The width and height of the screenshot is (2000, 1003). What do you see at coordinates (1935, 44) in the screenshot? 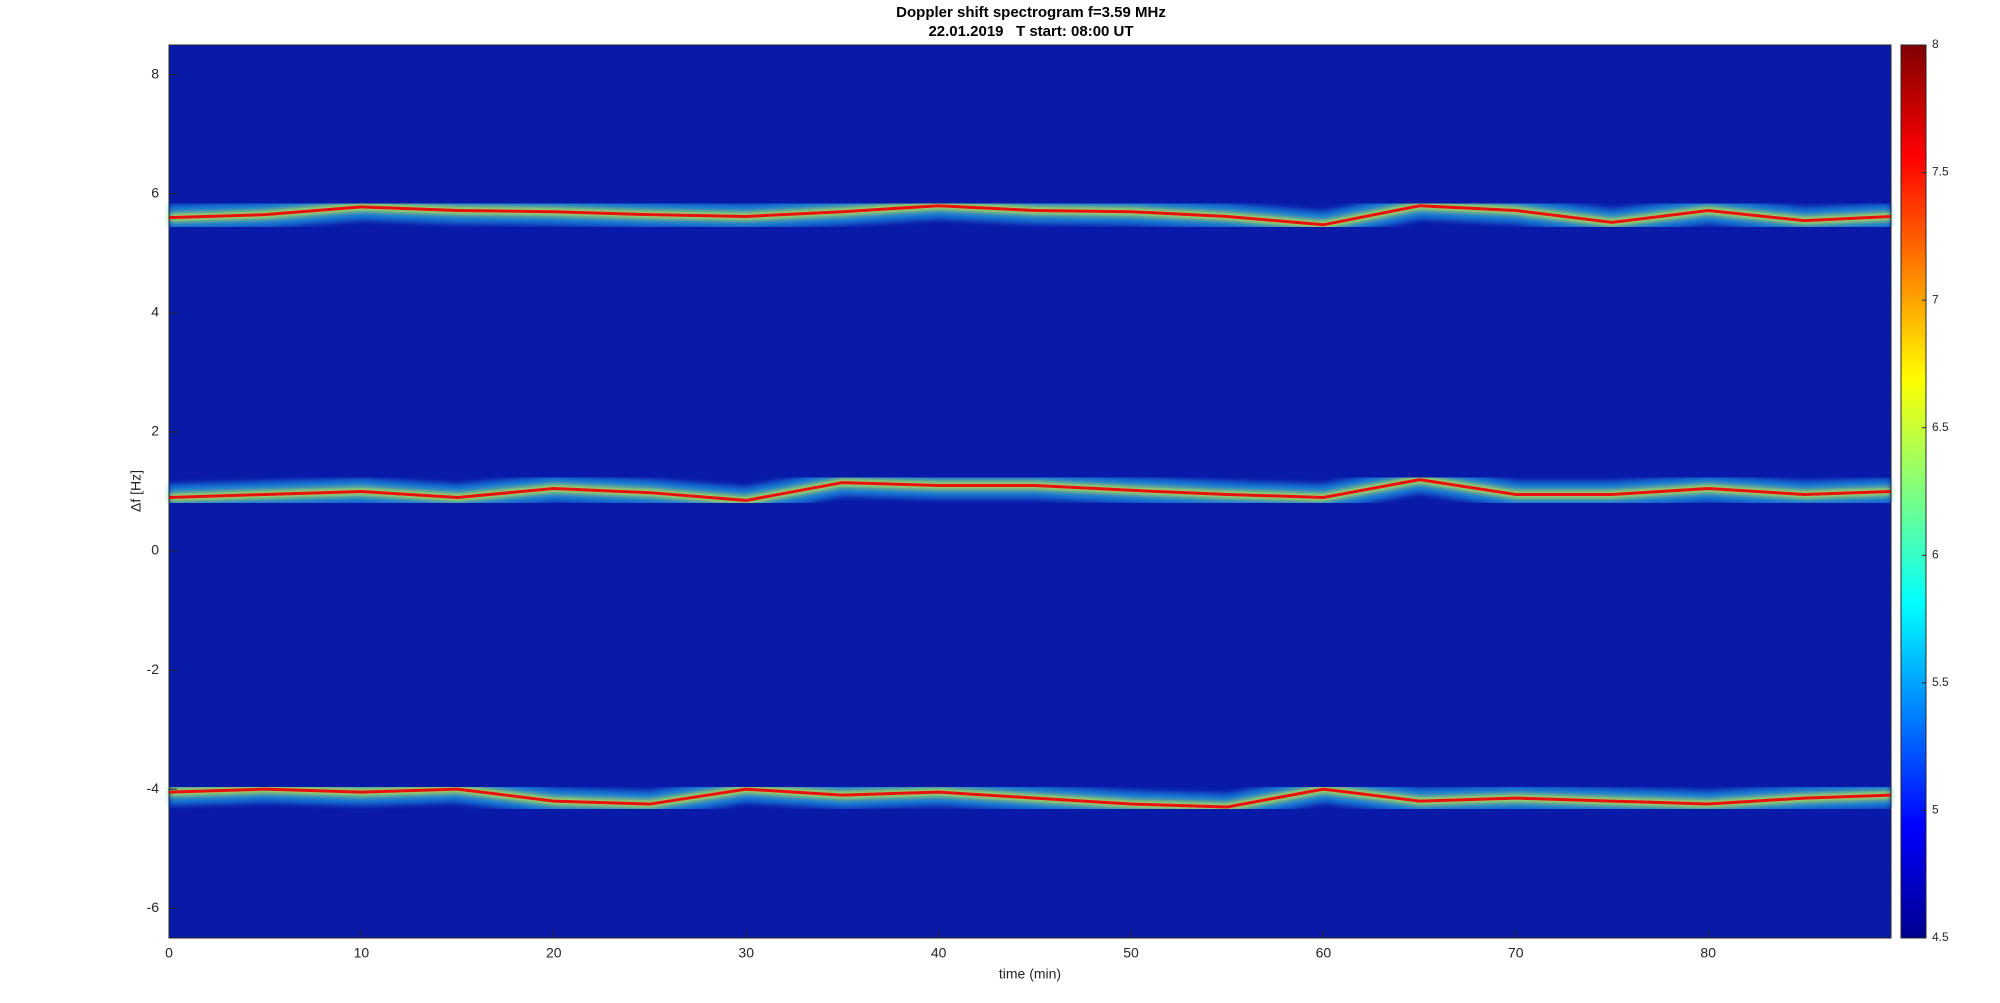
I see `colorbar-tick-label: 8` at bounding box center [1935, 44].